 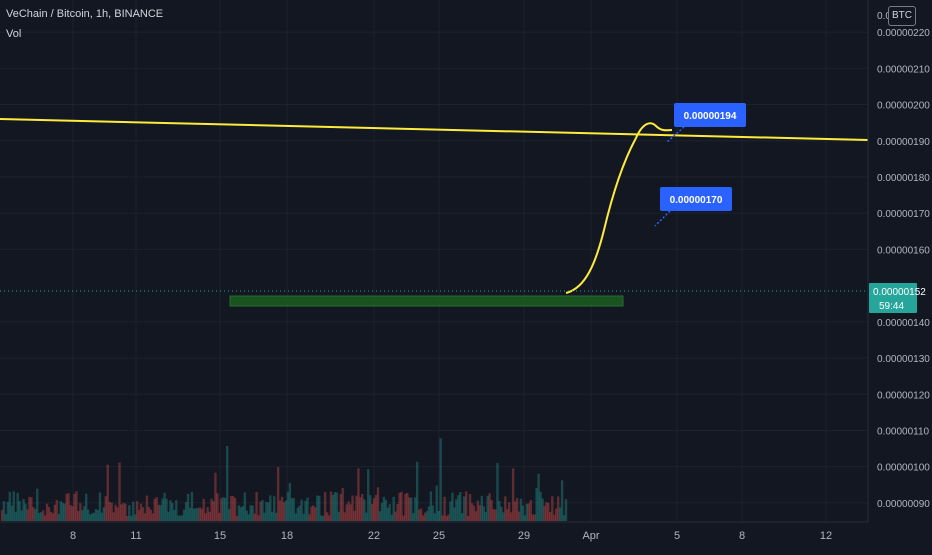 I want to click on time-tick-label: 5, so click(x=677, y=536).